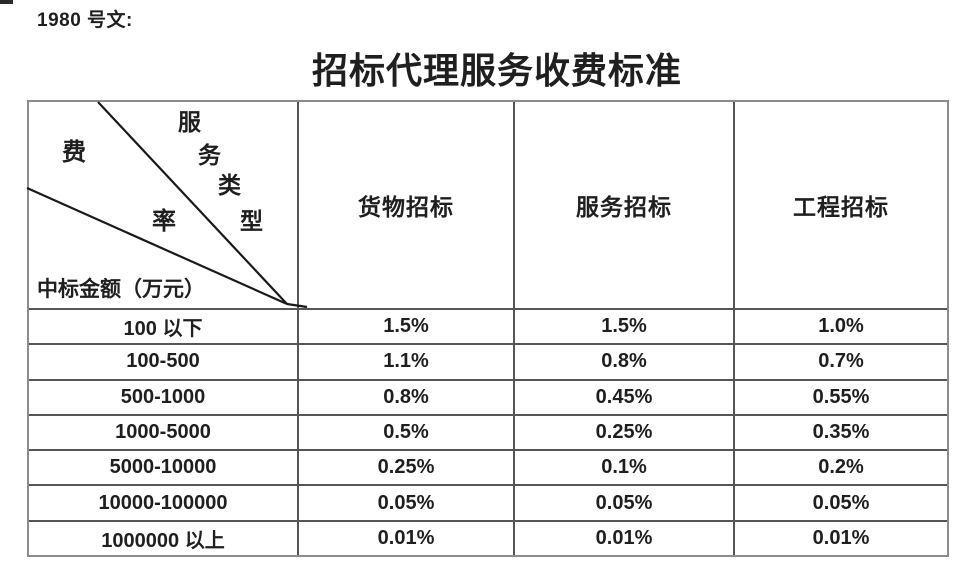  I want to click on row-label: 5000-10000, so click(163, 466).